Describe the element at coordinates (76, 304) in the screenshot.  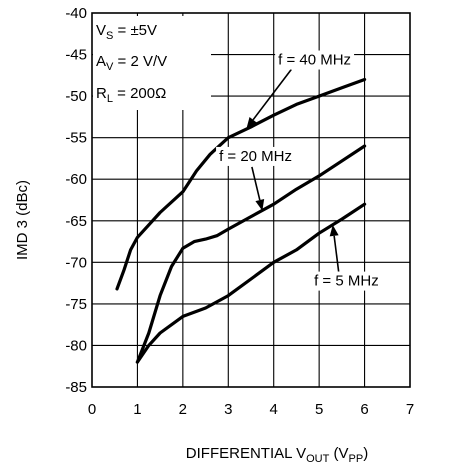
I see `y-tick-label: -75` at that location.